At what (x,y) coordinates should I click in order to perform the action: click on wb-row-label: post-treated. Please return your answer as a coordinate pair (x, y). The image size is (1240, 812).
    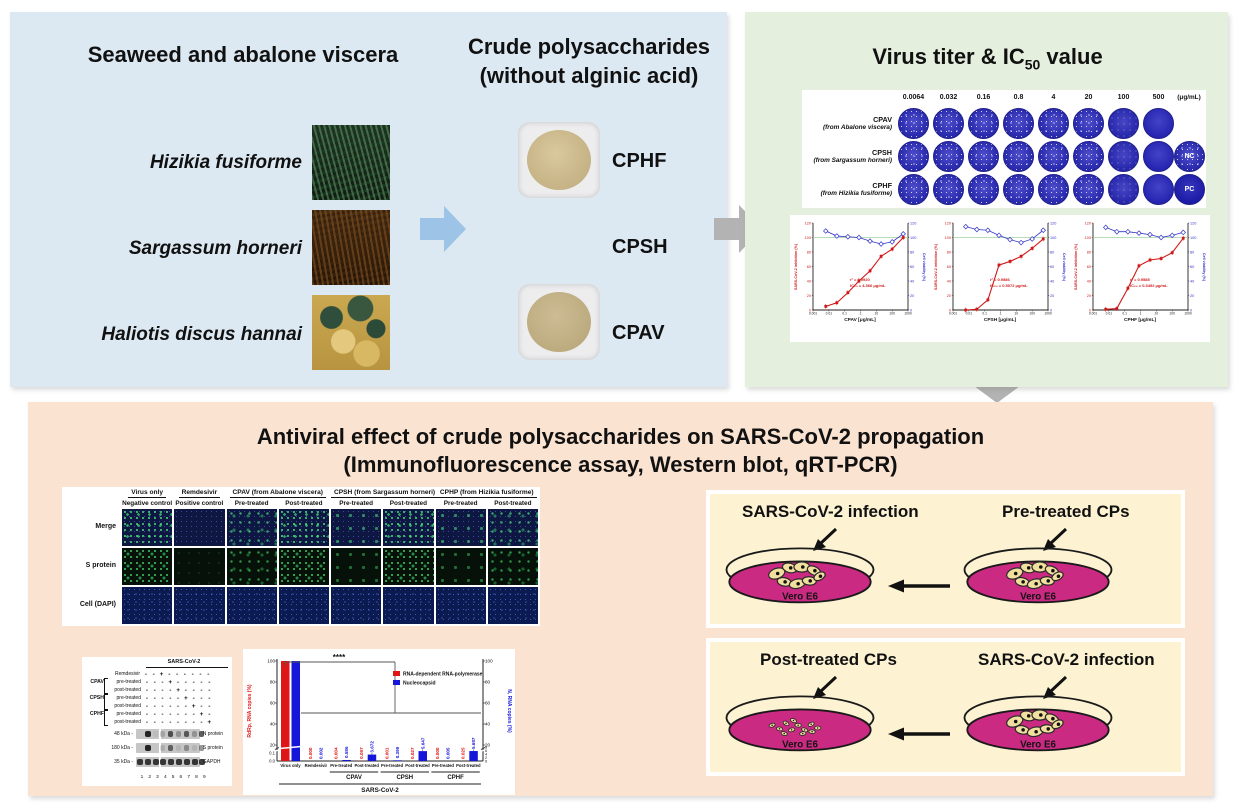
    Looking at the image, I should click on (127, 706).